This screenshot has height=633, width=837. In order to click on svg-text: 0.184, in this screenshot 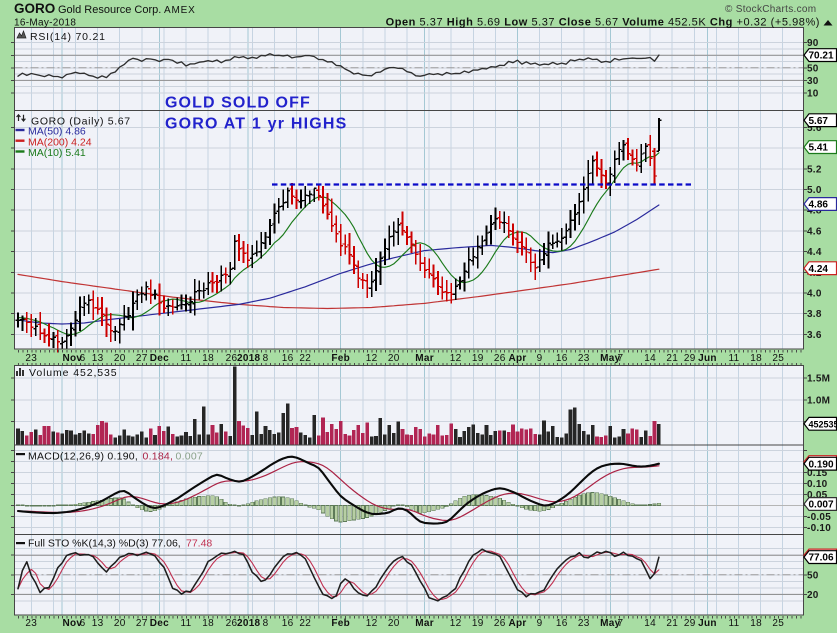, I will do `click(158, 456)`.